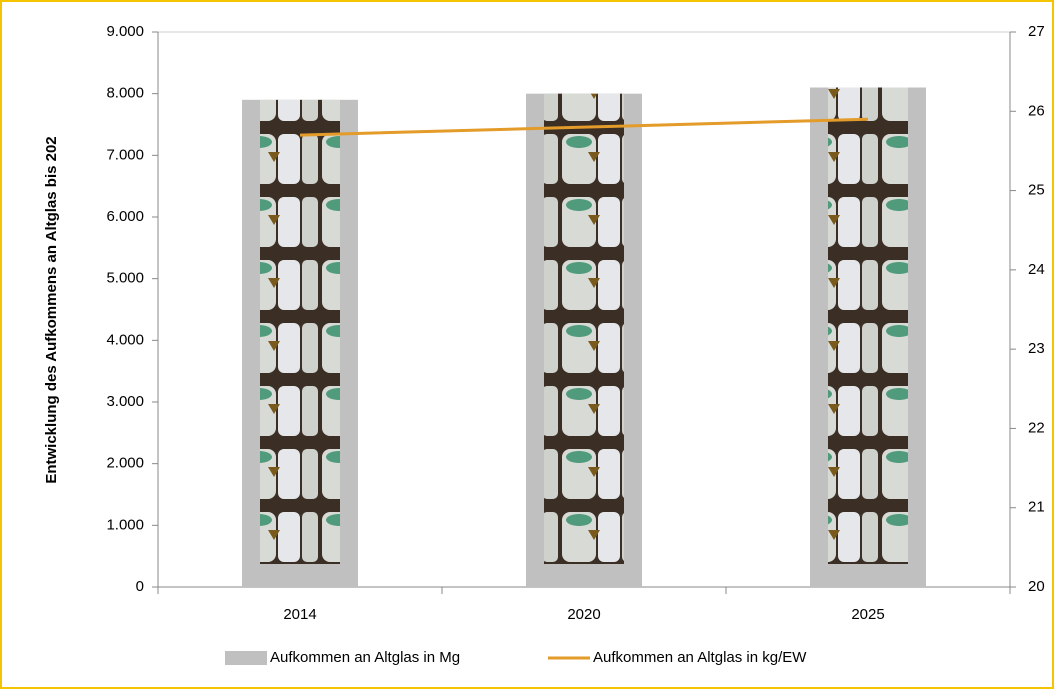 The image size is (1054, 689). Describe the element at coordinates (1036, 507) in the screenshot. I see `y2-tick-label: 21` at that location.